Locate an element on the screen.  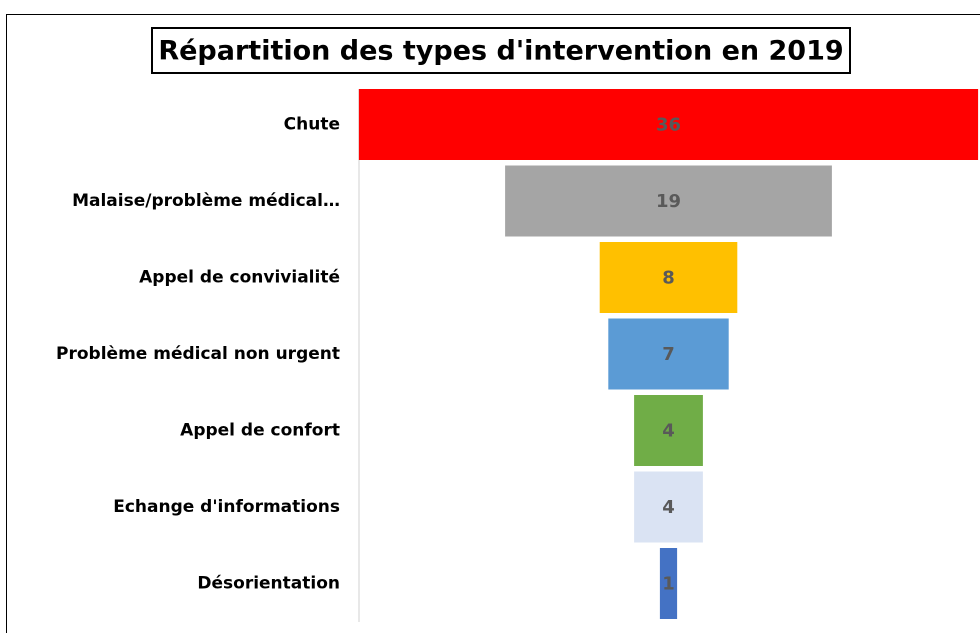
category-label: Problème médical non urgent is located at coordinates (198, 354).